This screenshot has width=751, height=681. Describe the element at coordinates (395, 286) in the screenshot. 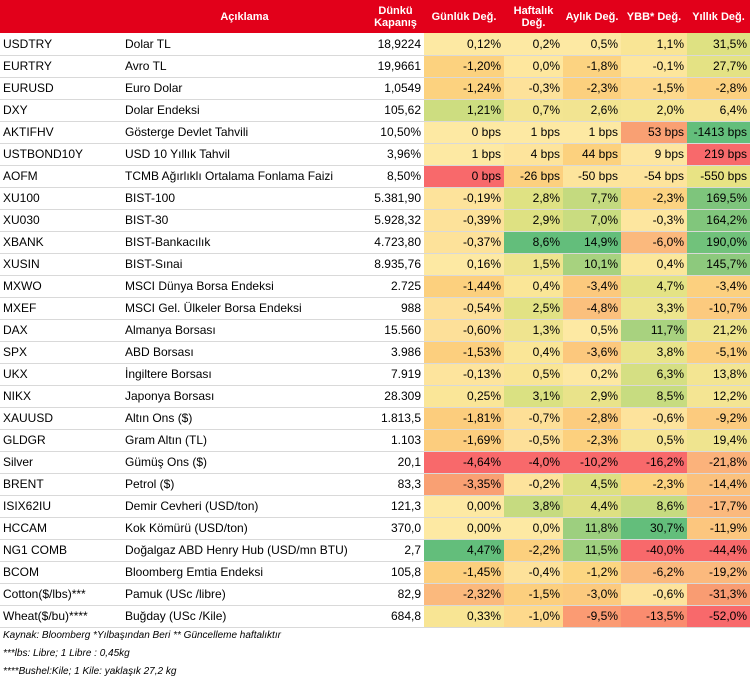

I see `cell-close: 2.725` at that location.